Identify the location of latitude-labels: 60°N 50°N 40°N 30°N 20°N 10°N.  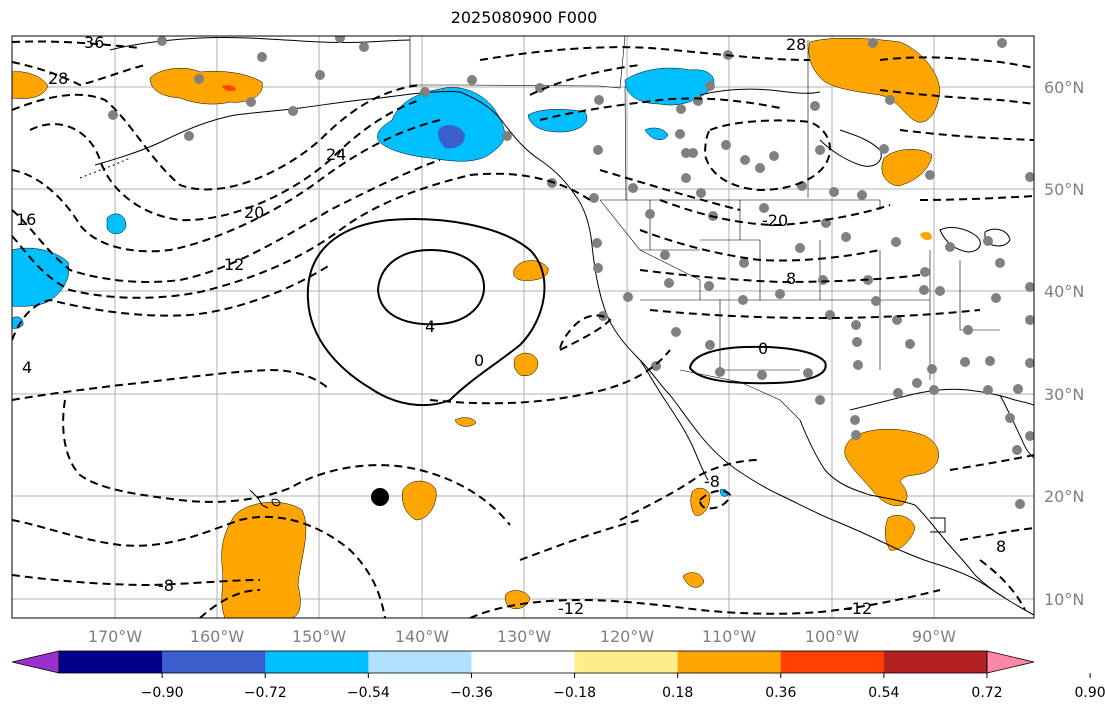
(1064, 343).